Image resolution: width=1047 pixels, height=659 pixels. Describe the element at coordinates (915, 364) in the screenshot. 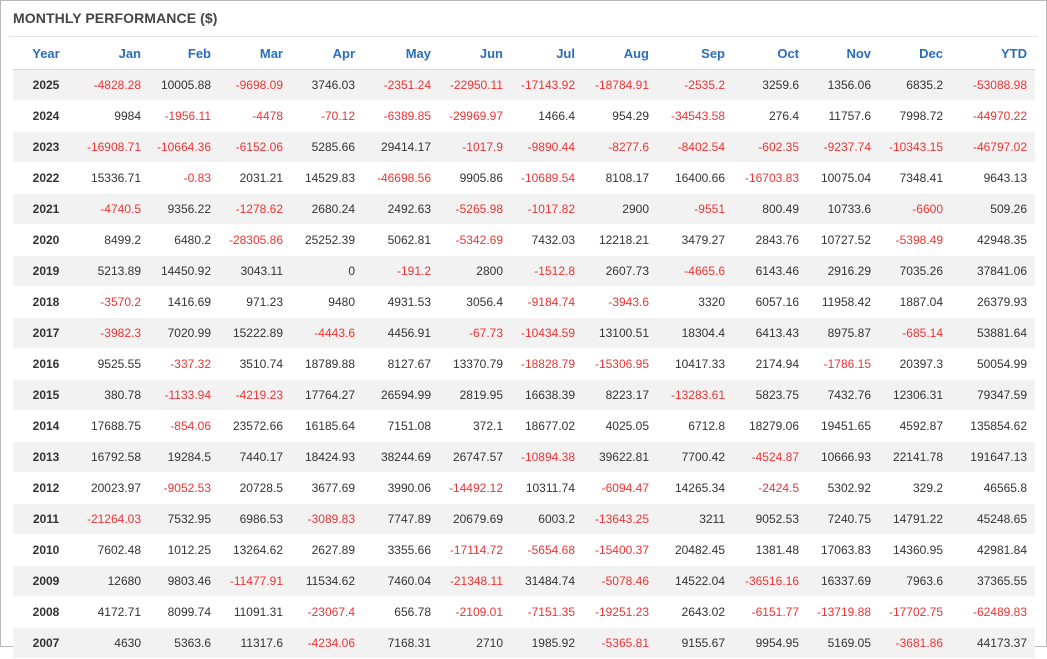

I see `cell-dec: 20397.3` at that location.